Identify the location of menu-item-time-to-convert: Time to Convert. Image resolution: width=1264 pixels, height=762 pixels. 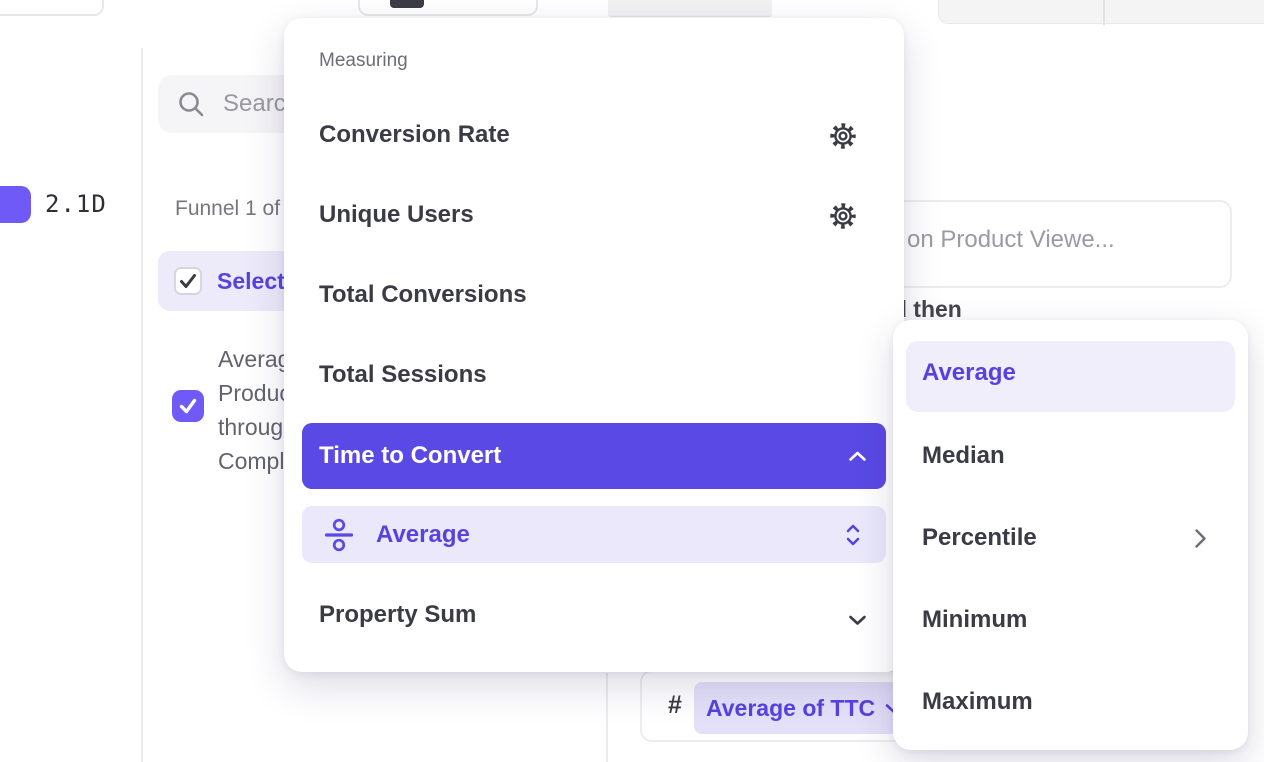
(594, 456).